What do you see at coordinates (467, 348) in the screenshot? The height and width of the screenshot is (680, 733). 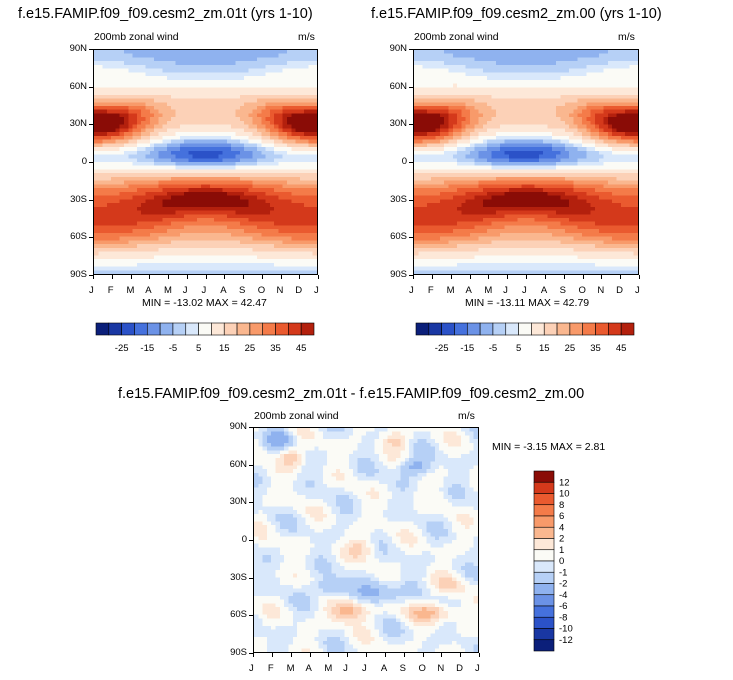 I see `panel2-colorbar-label-1: -15` at bounding box center [467, 348].